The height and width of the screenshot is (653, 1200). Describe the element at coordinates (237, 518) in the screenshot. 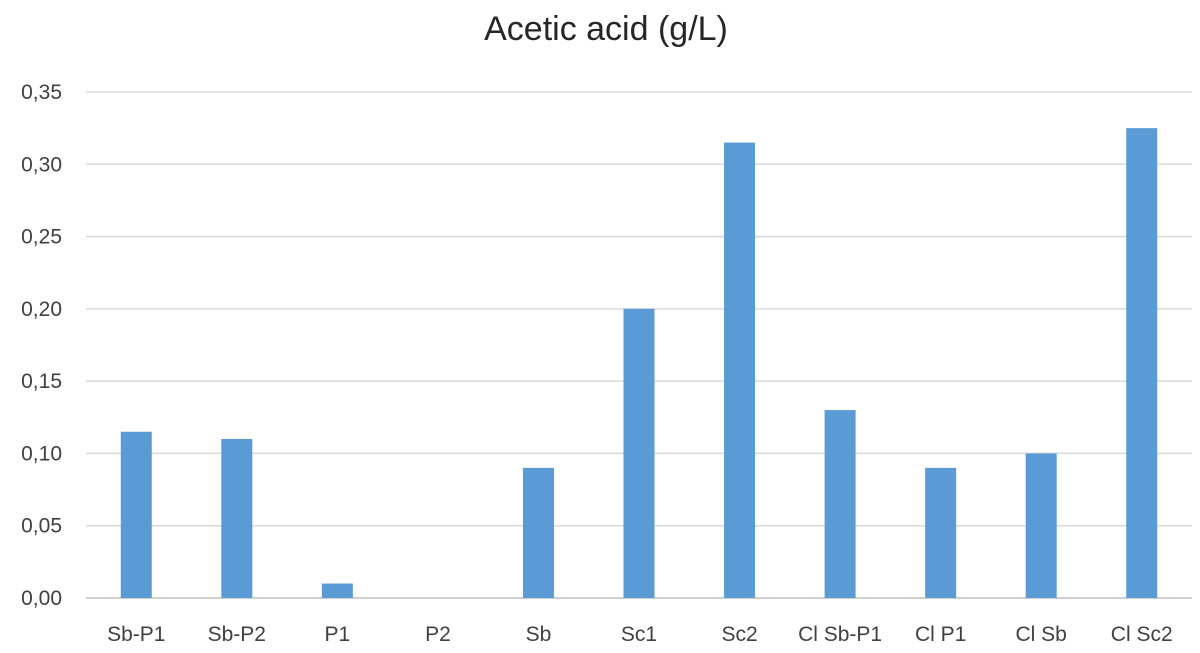

I see `bar-sb-p2` at that location.